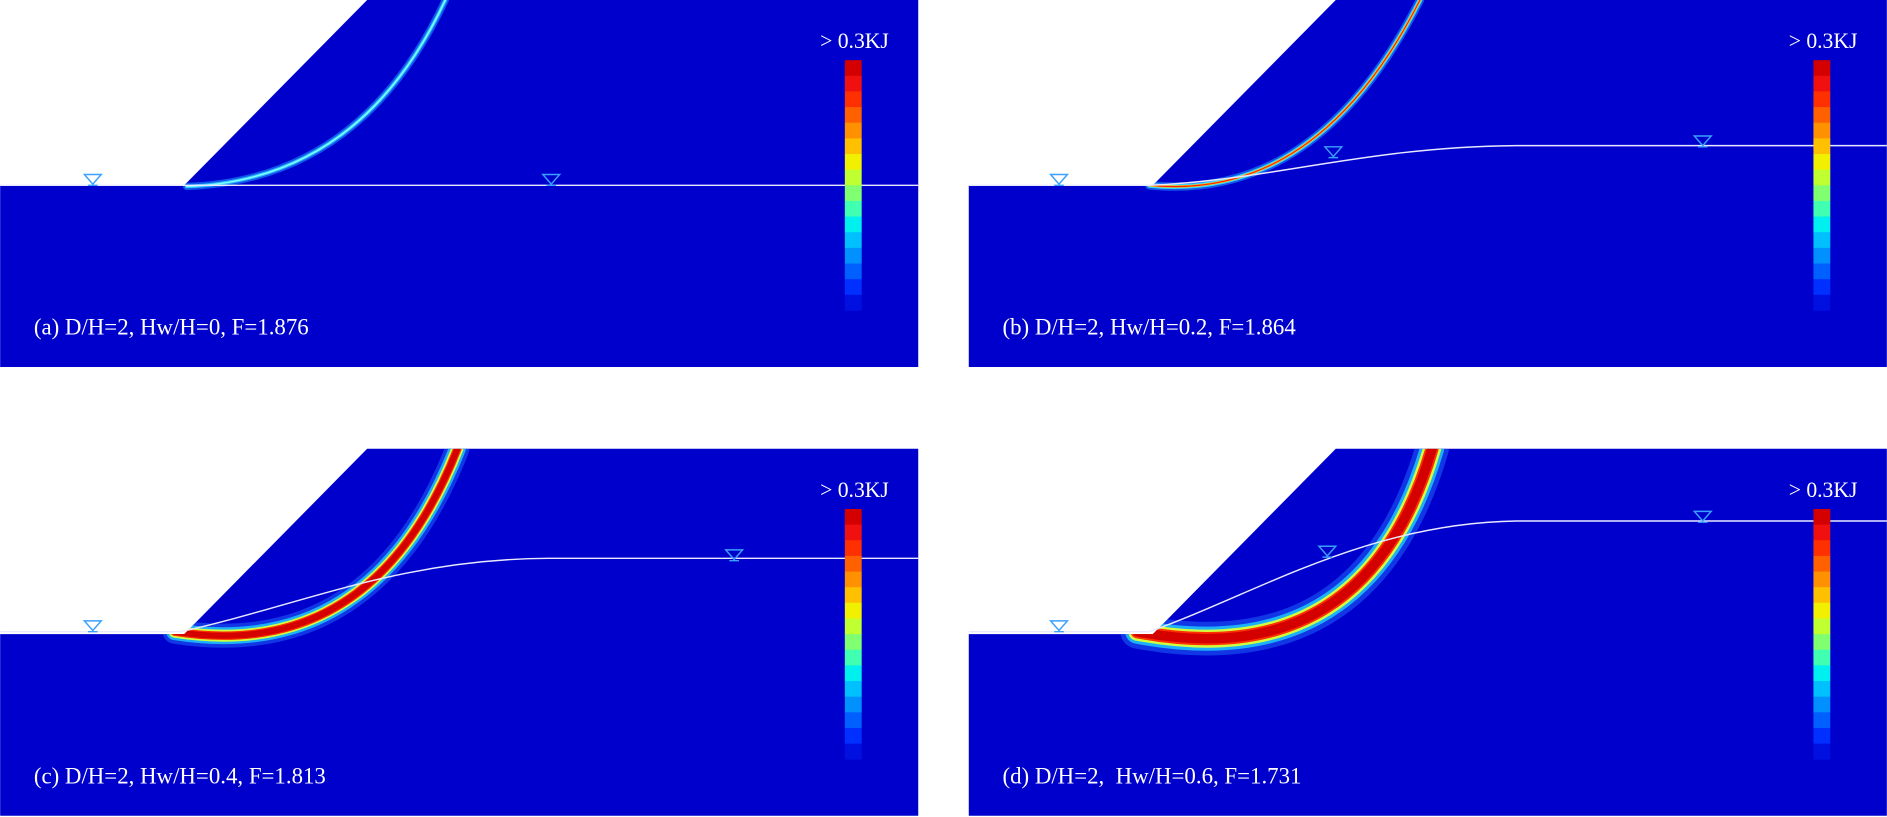 This screenshot has height=817, width=1887. What do you see at coordinates (171, 327) in the screenshot?
I see `panel-label: (a) D/H=2, Hw/H=0, F=1.876` at bounding box center [171, 327].